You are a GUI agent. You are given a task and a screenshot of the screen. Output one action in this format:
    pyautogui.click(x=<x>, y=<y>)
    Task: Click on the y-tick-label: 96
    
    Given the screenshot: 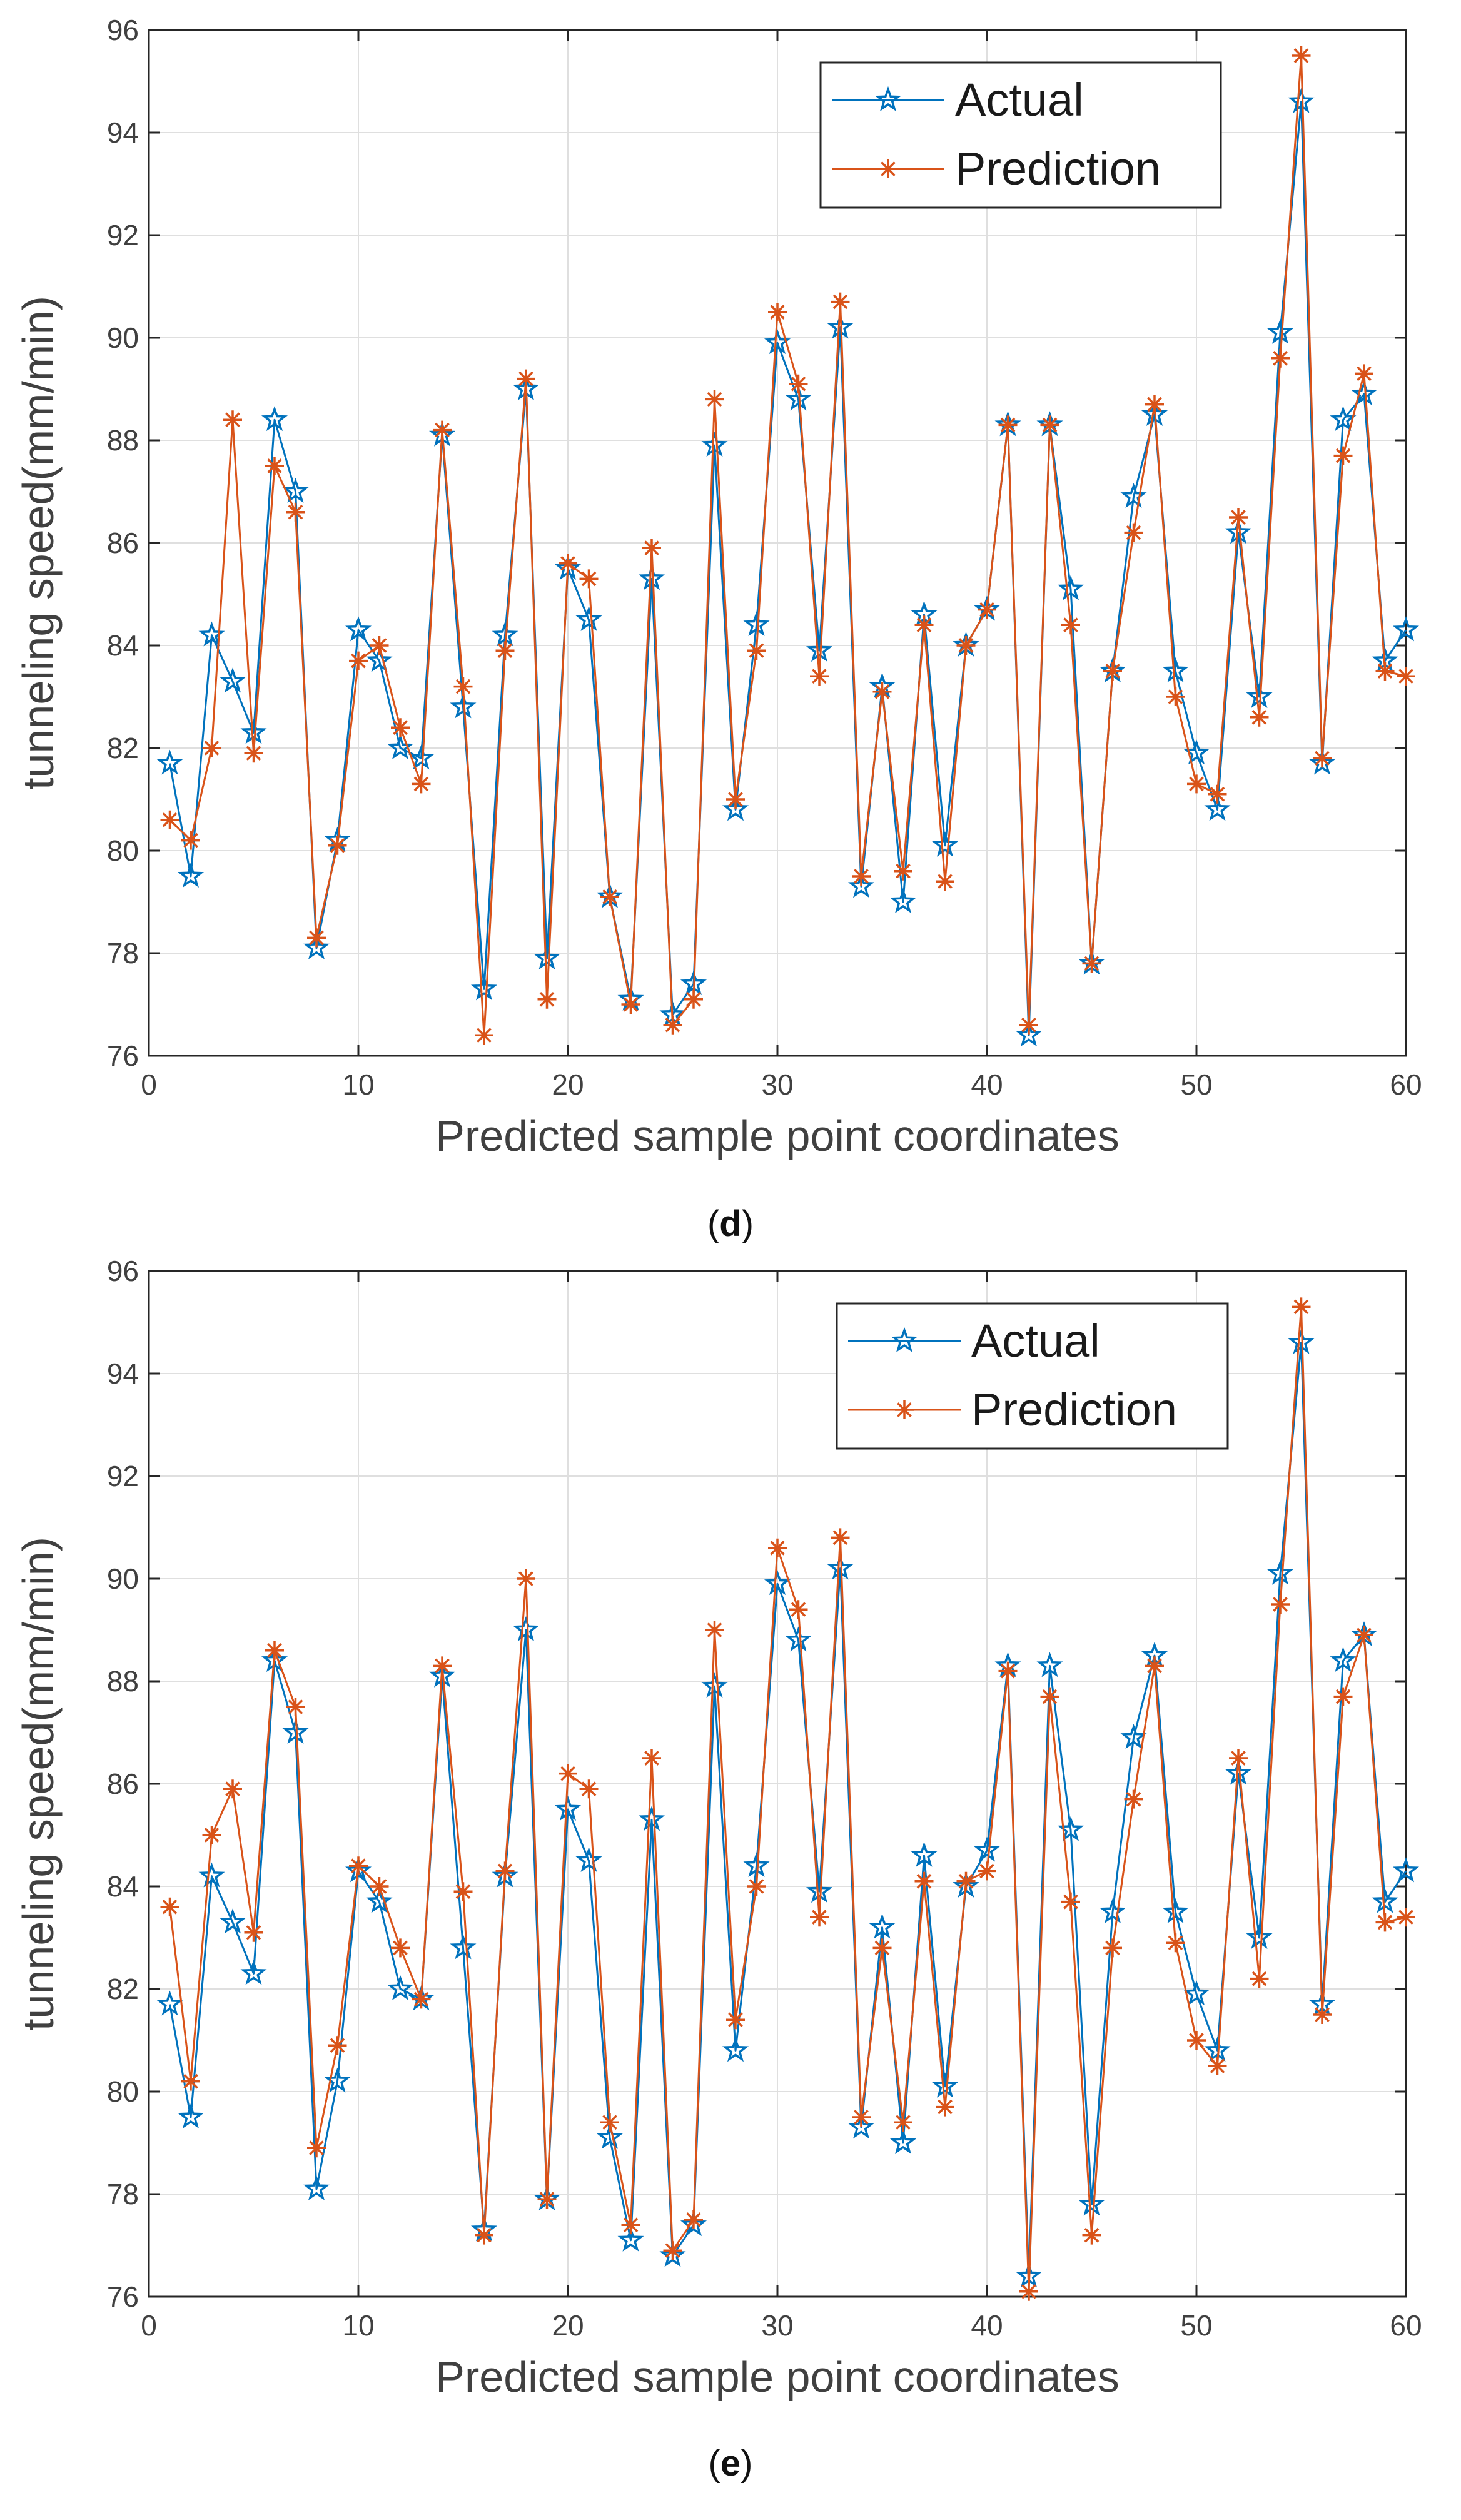 What is the action you would take?
    pyautogui.click(x=123, y=1271)
    